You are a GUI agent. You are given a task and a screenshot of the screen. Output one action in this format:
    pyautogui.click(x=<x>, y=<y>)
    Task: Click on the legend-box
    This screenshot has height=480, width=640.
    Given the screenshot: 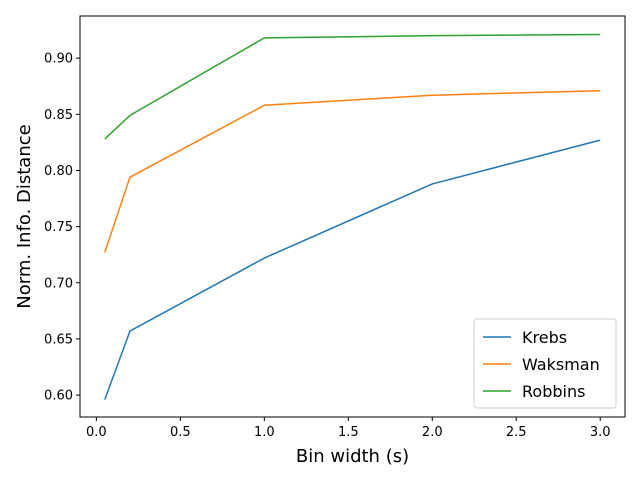 What is the action you would take?
    pyautogui.click(x=545, y=363)
    